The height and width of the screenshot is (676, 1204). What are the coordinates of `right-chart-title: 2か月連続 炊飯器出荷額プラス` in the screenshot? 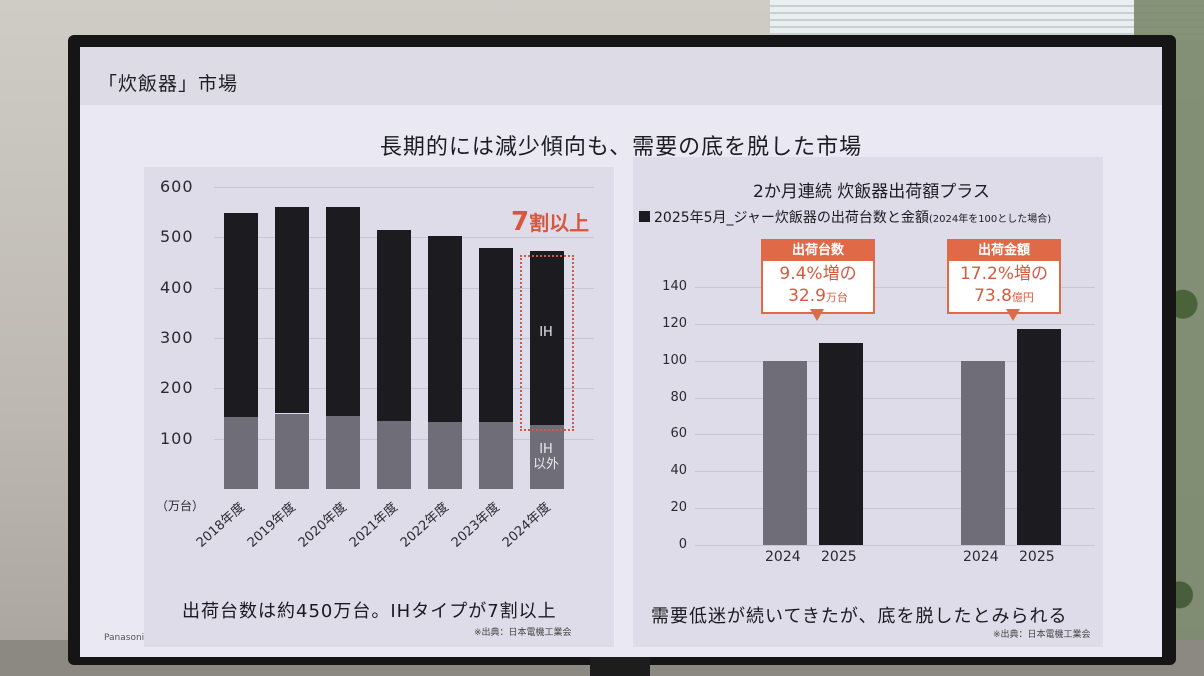 It's located at (871, 192).